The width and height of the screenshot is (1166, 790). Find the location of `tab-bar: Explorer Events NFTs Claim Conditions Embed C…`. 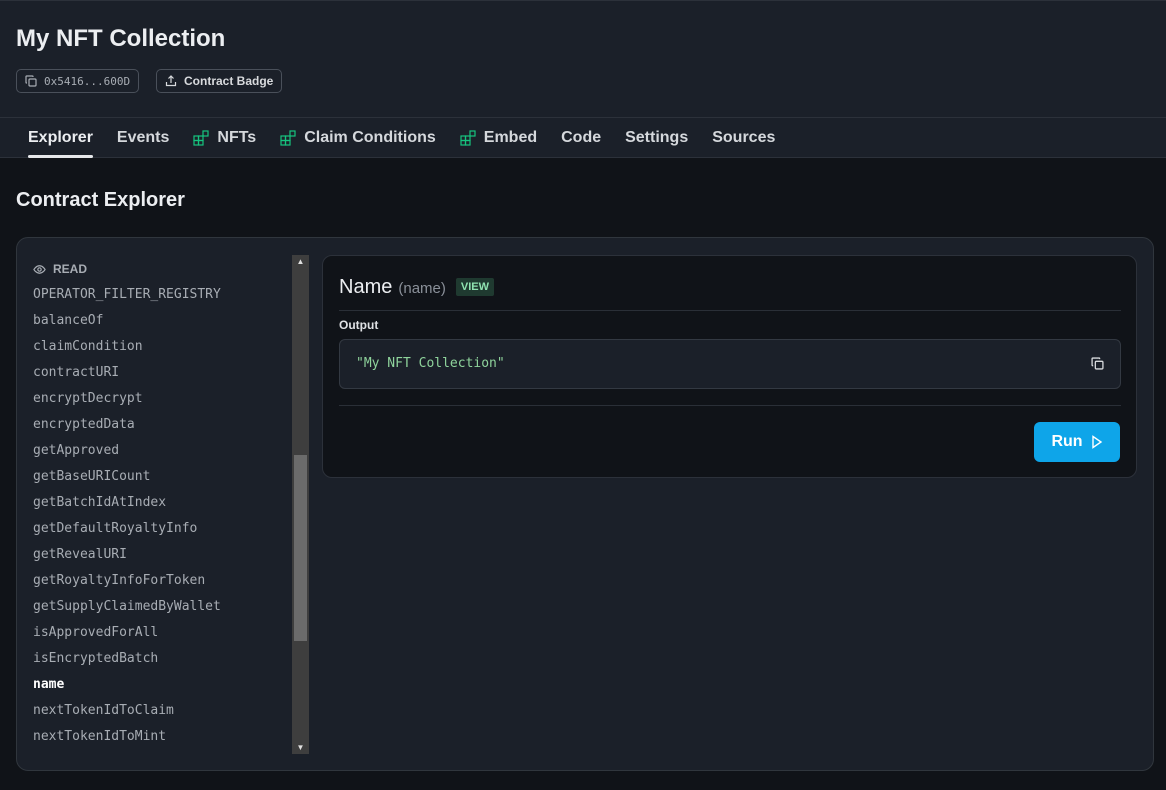

tab-bar: Explorer Events NFTs Claim Conditions Embed C… is located at coordinates (401, 138).